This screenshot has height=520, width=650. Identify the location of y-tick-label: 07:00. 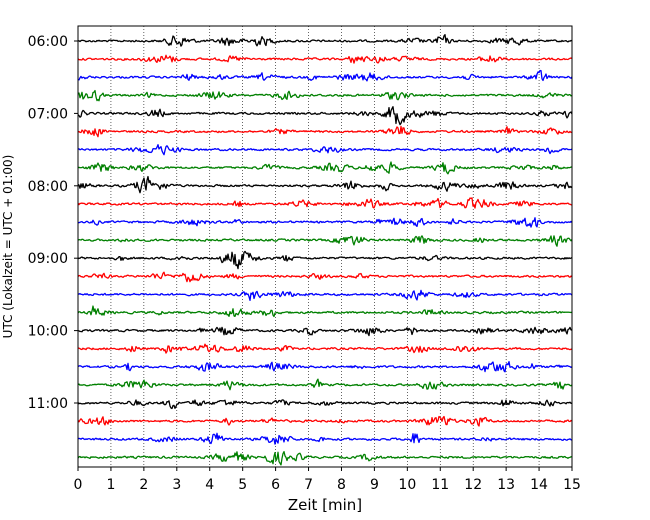
(48, 114).